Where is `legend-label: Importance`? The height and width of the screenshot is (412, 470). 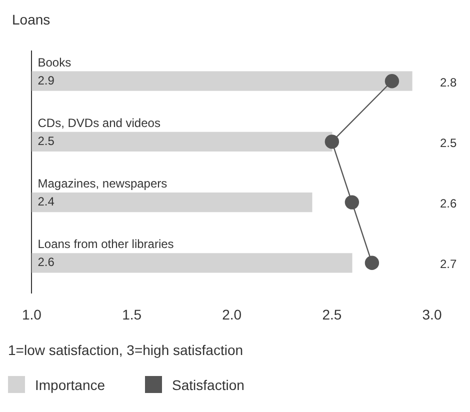 legend-label: Importance is located at coordinates (70, 384).